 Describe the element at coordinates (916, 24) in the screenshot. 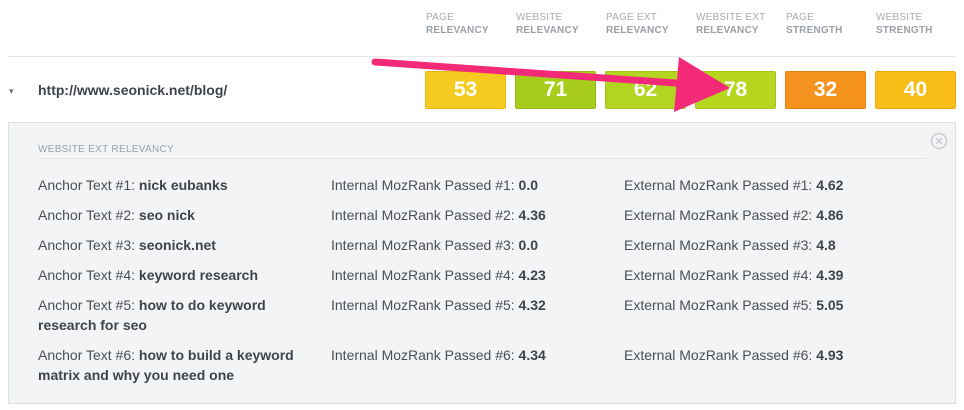

I see `header-website-strength: WEBSITE STRENGTH` at that location.